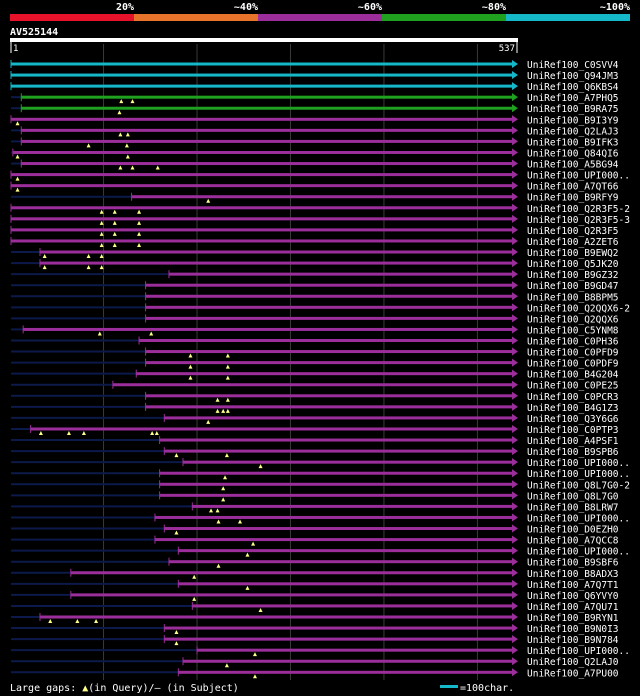  I want to click on hit-row: UniRef100_B8LRW7, so click(315, 507).